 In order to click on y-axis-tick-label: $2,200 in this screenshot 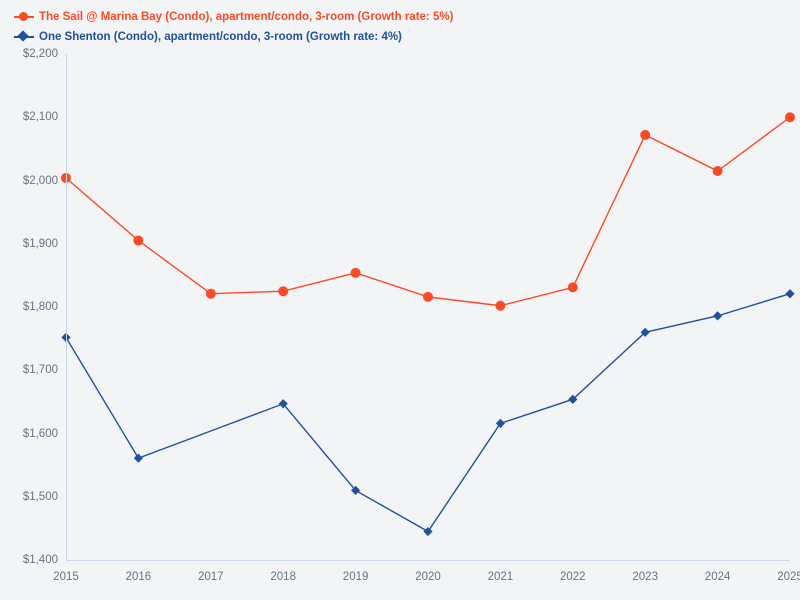, I will do `click(40, 54)`.